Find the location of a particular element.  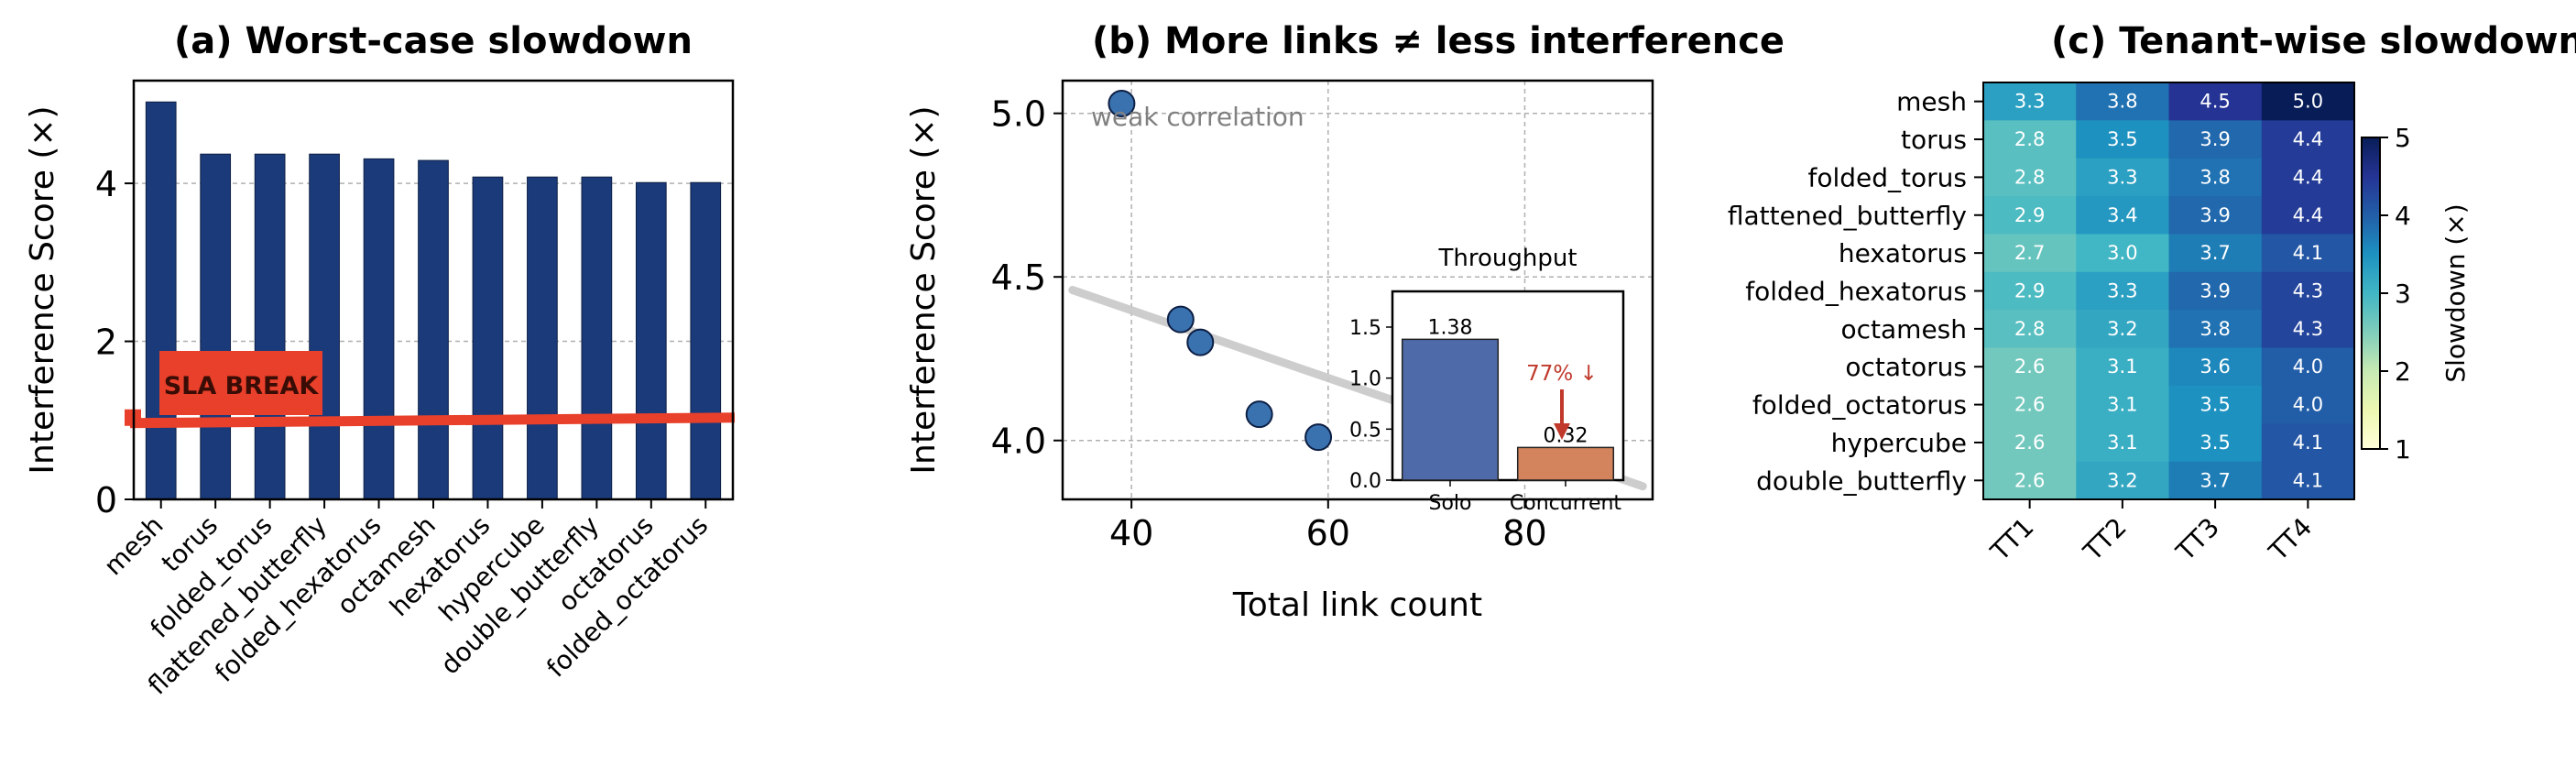

sla-break-label: SLA BREAK is located at coordinates (242, 386).